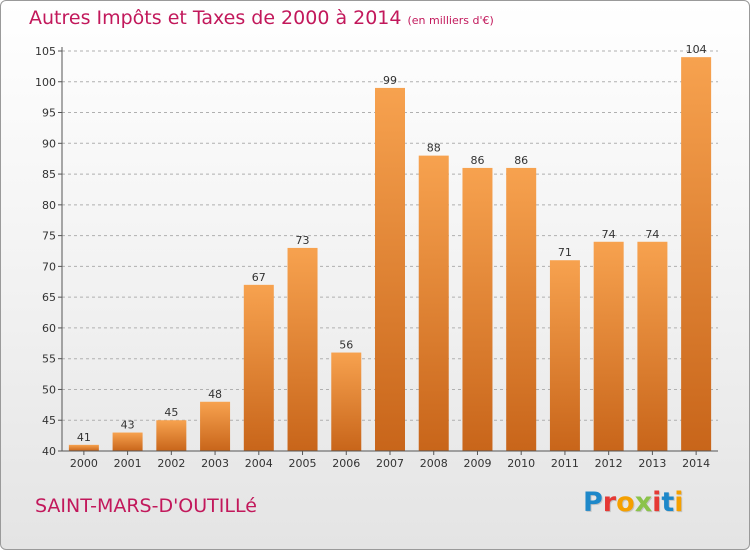  I want to click on x-tick-label: 2008, so click(434, 463).